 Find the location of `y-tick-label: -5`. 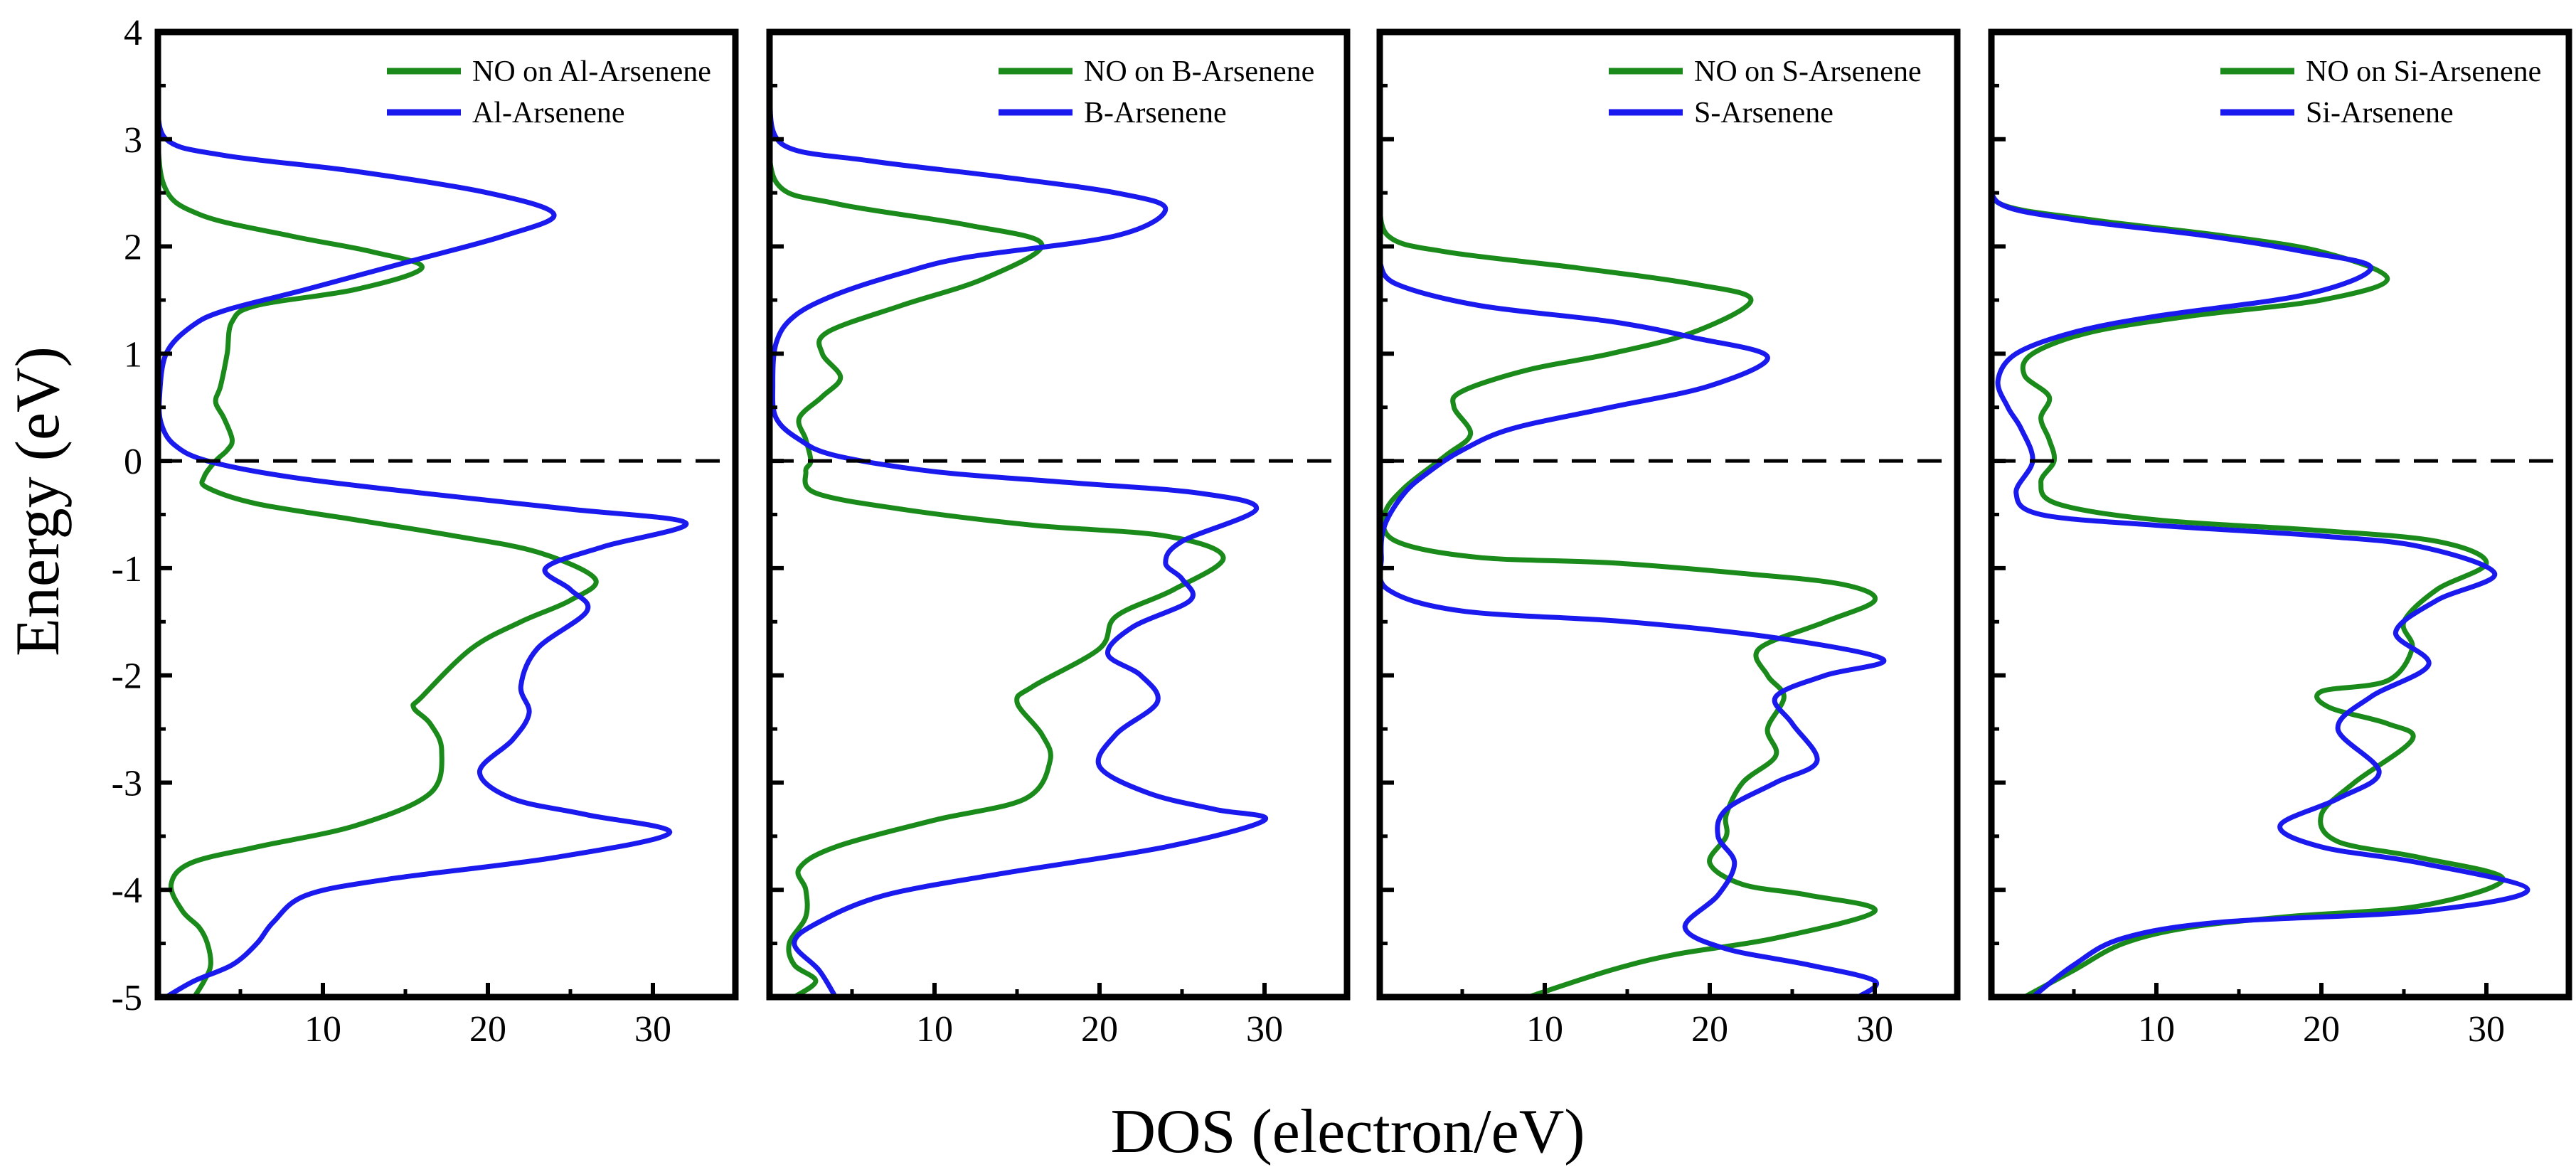

y-tick-label: -5 is located at coordinates (127, 998).